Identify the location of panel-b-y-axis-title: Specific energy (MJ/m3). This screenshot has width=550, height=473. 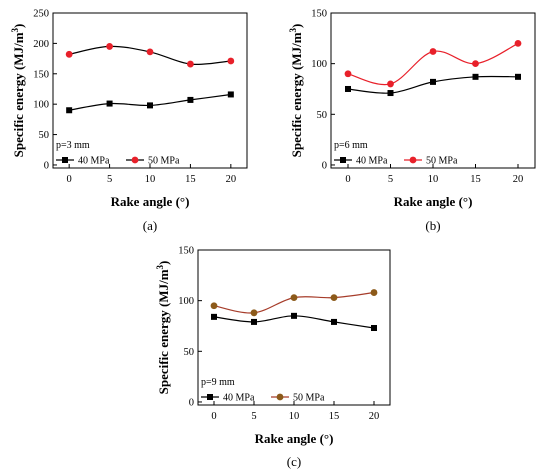
(296, 91).